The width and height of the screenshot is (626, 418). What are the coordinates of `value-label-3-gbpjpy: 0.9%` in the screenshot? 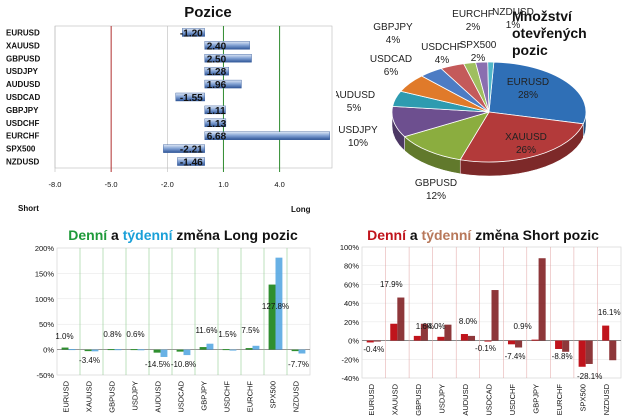 It's located at (522, 326).